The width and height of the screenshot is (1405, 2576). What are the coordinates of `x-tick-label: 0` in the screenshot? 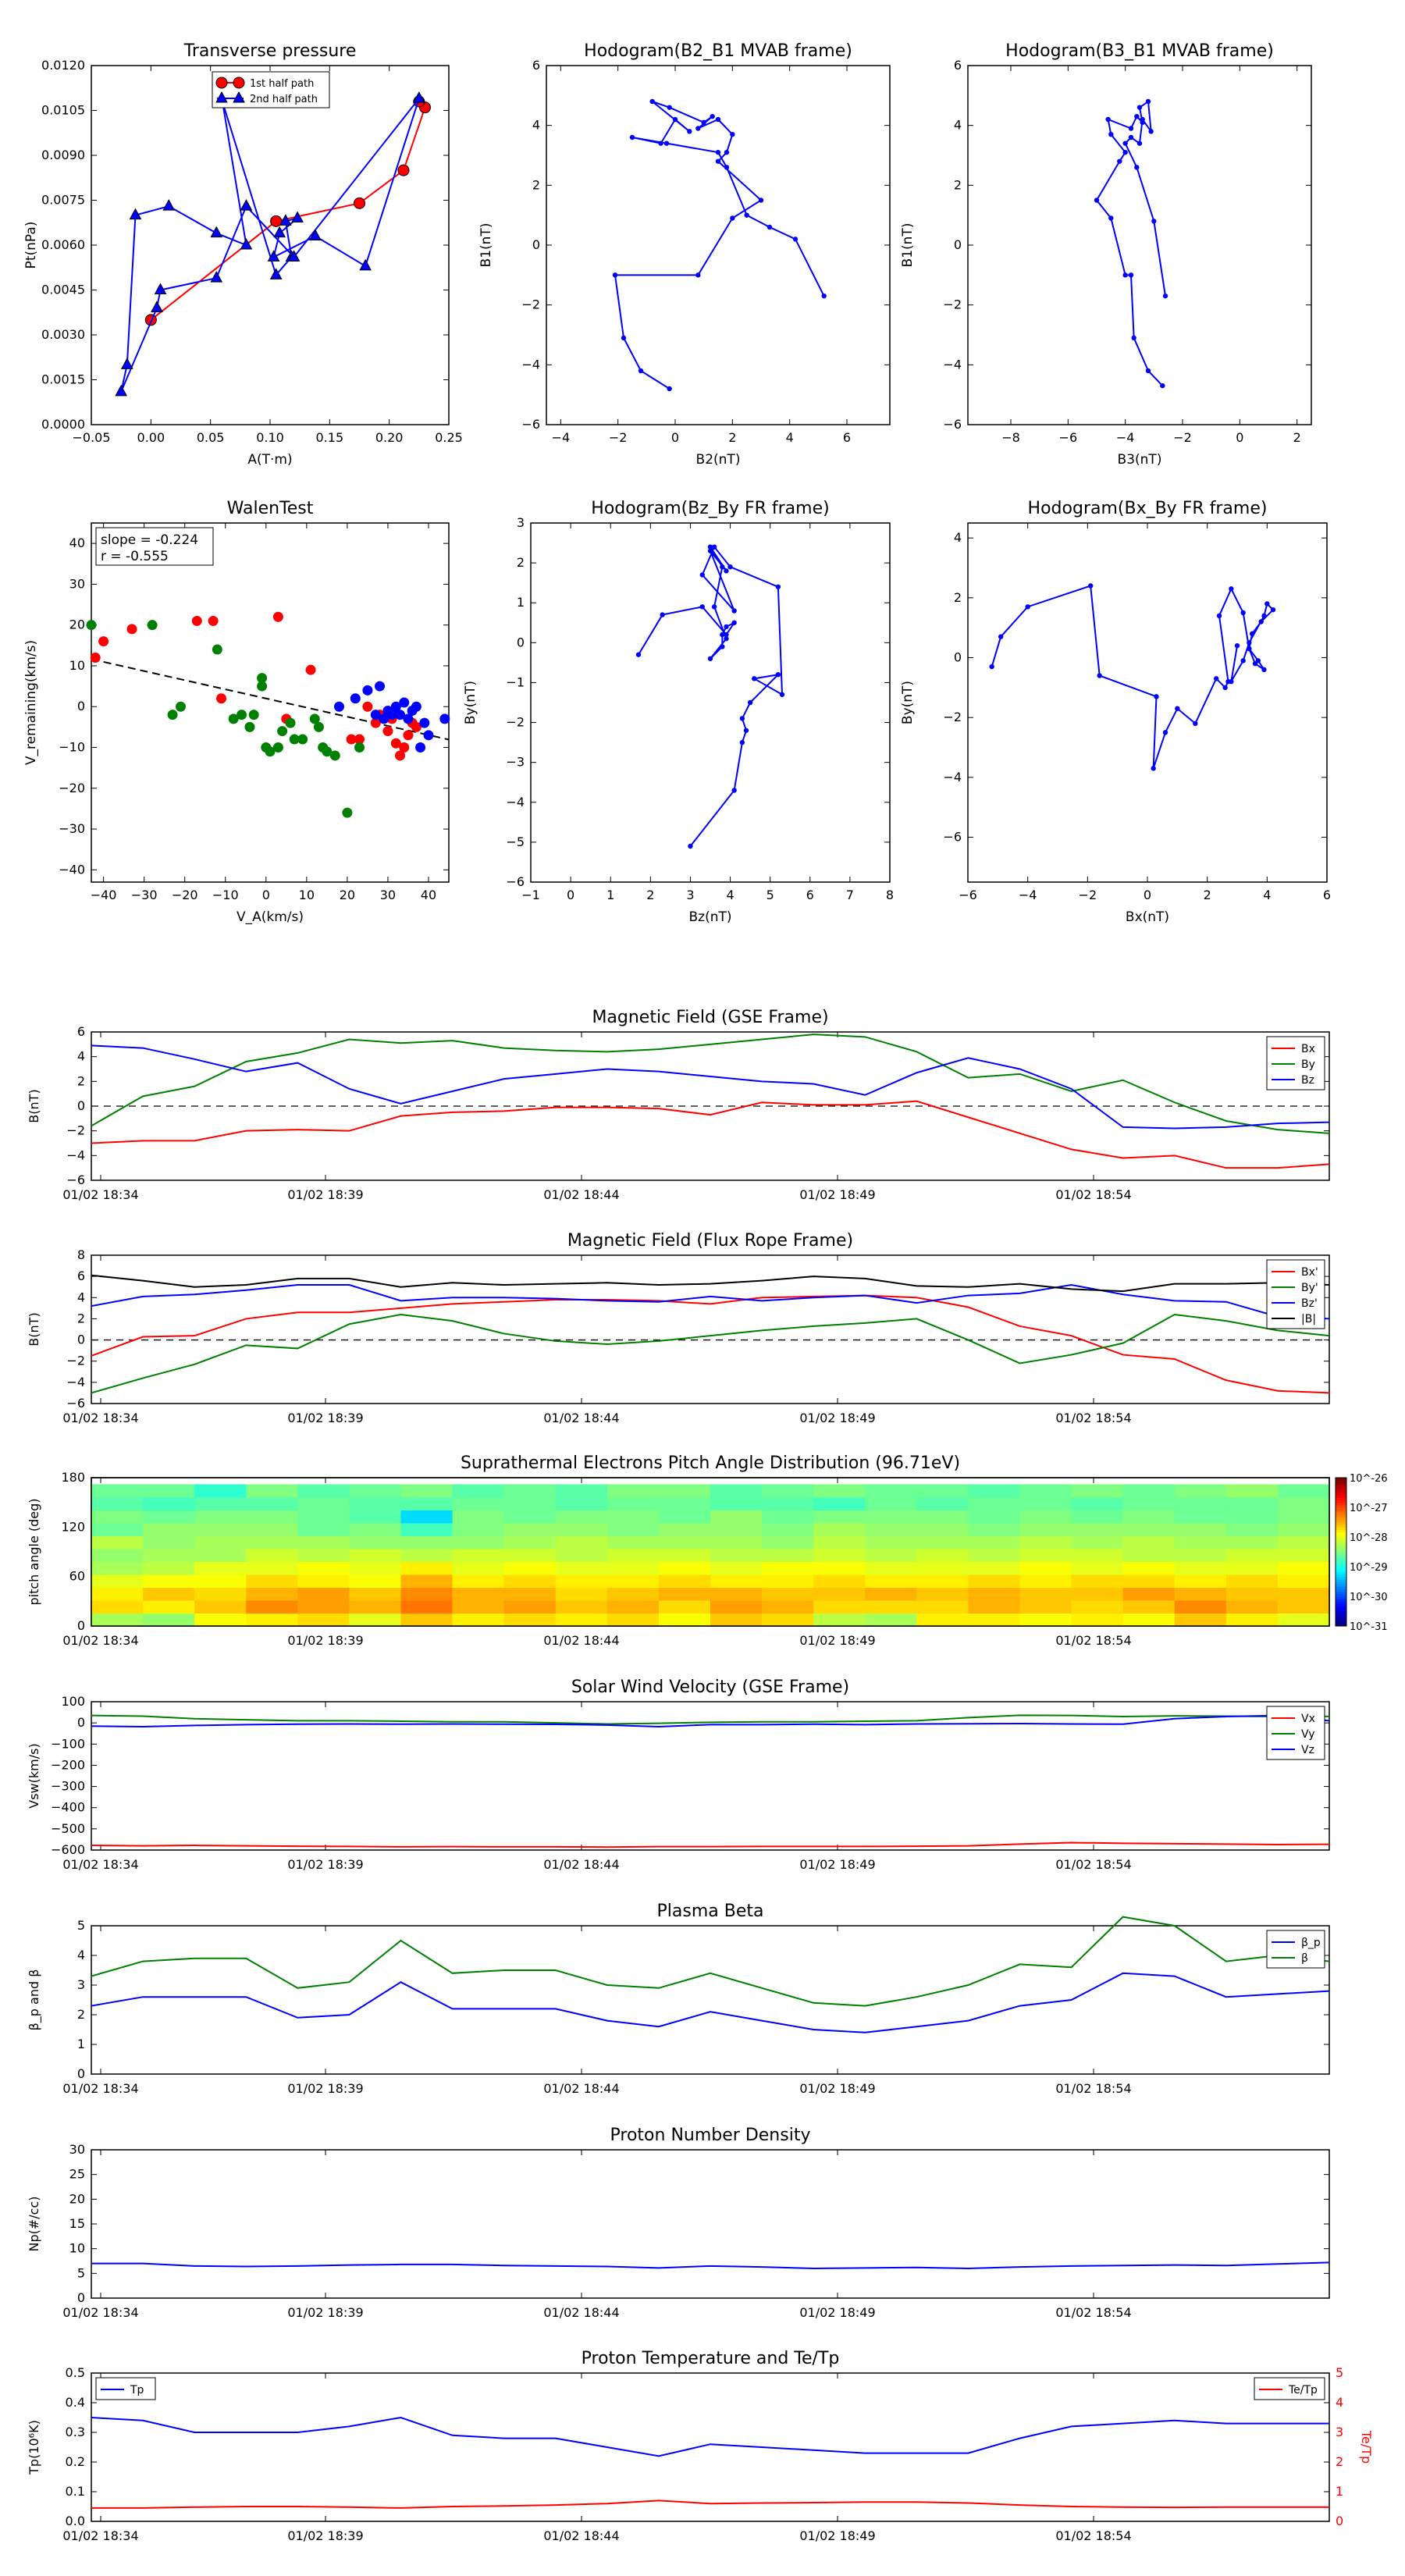 It's located at (571, 895).